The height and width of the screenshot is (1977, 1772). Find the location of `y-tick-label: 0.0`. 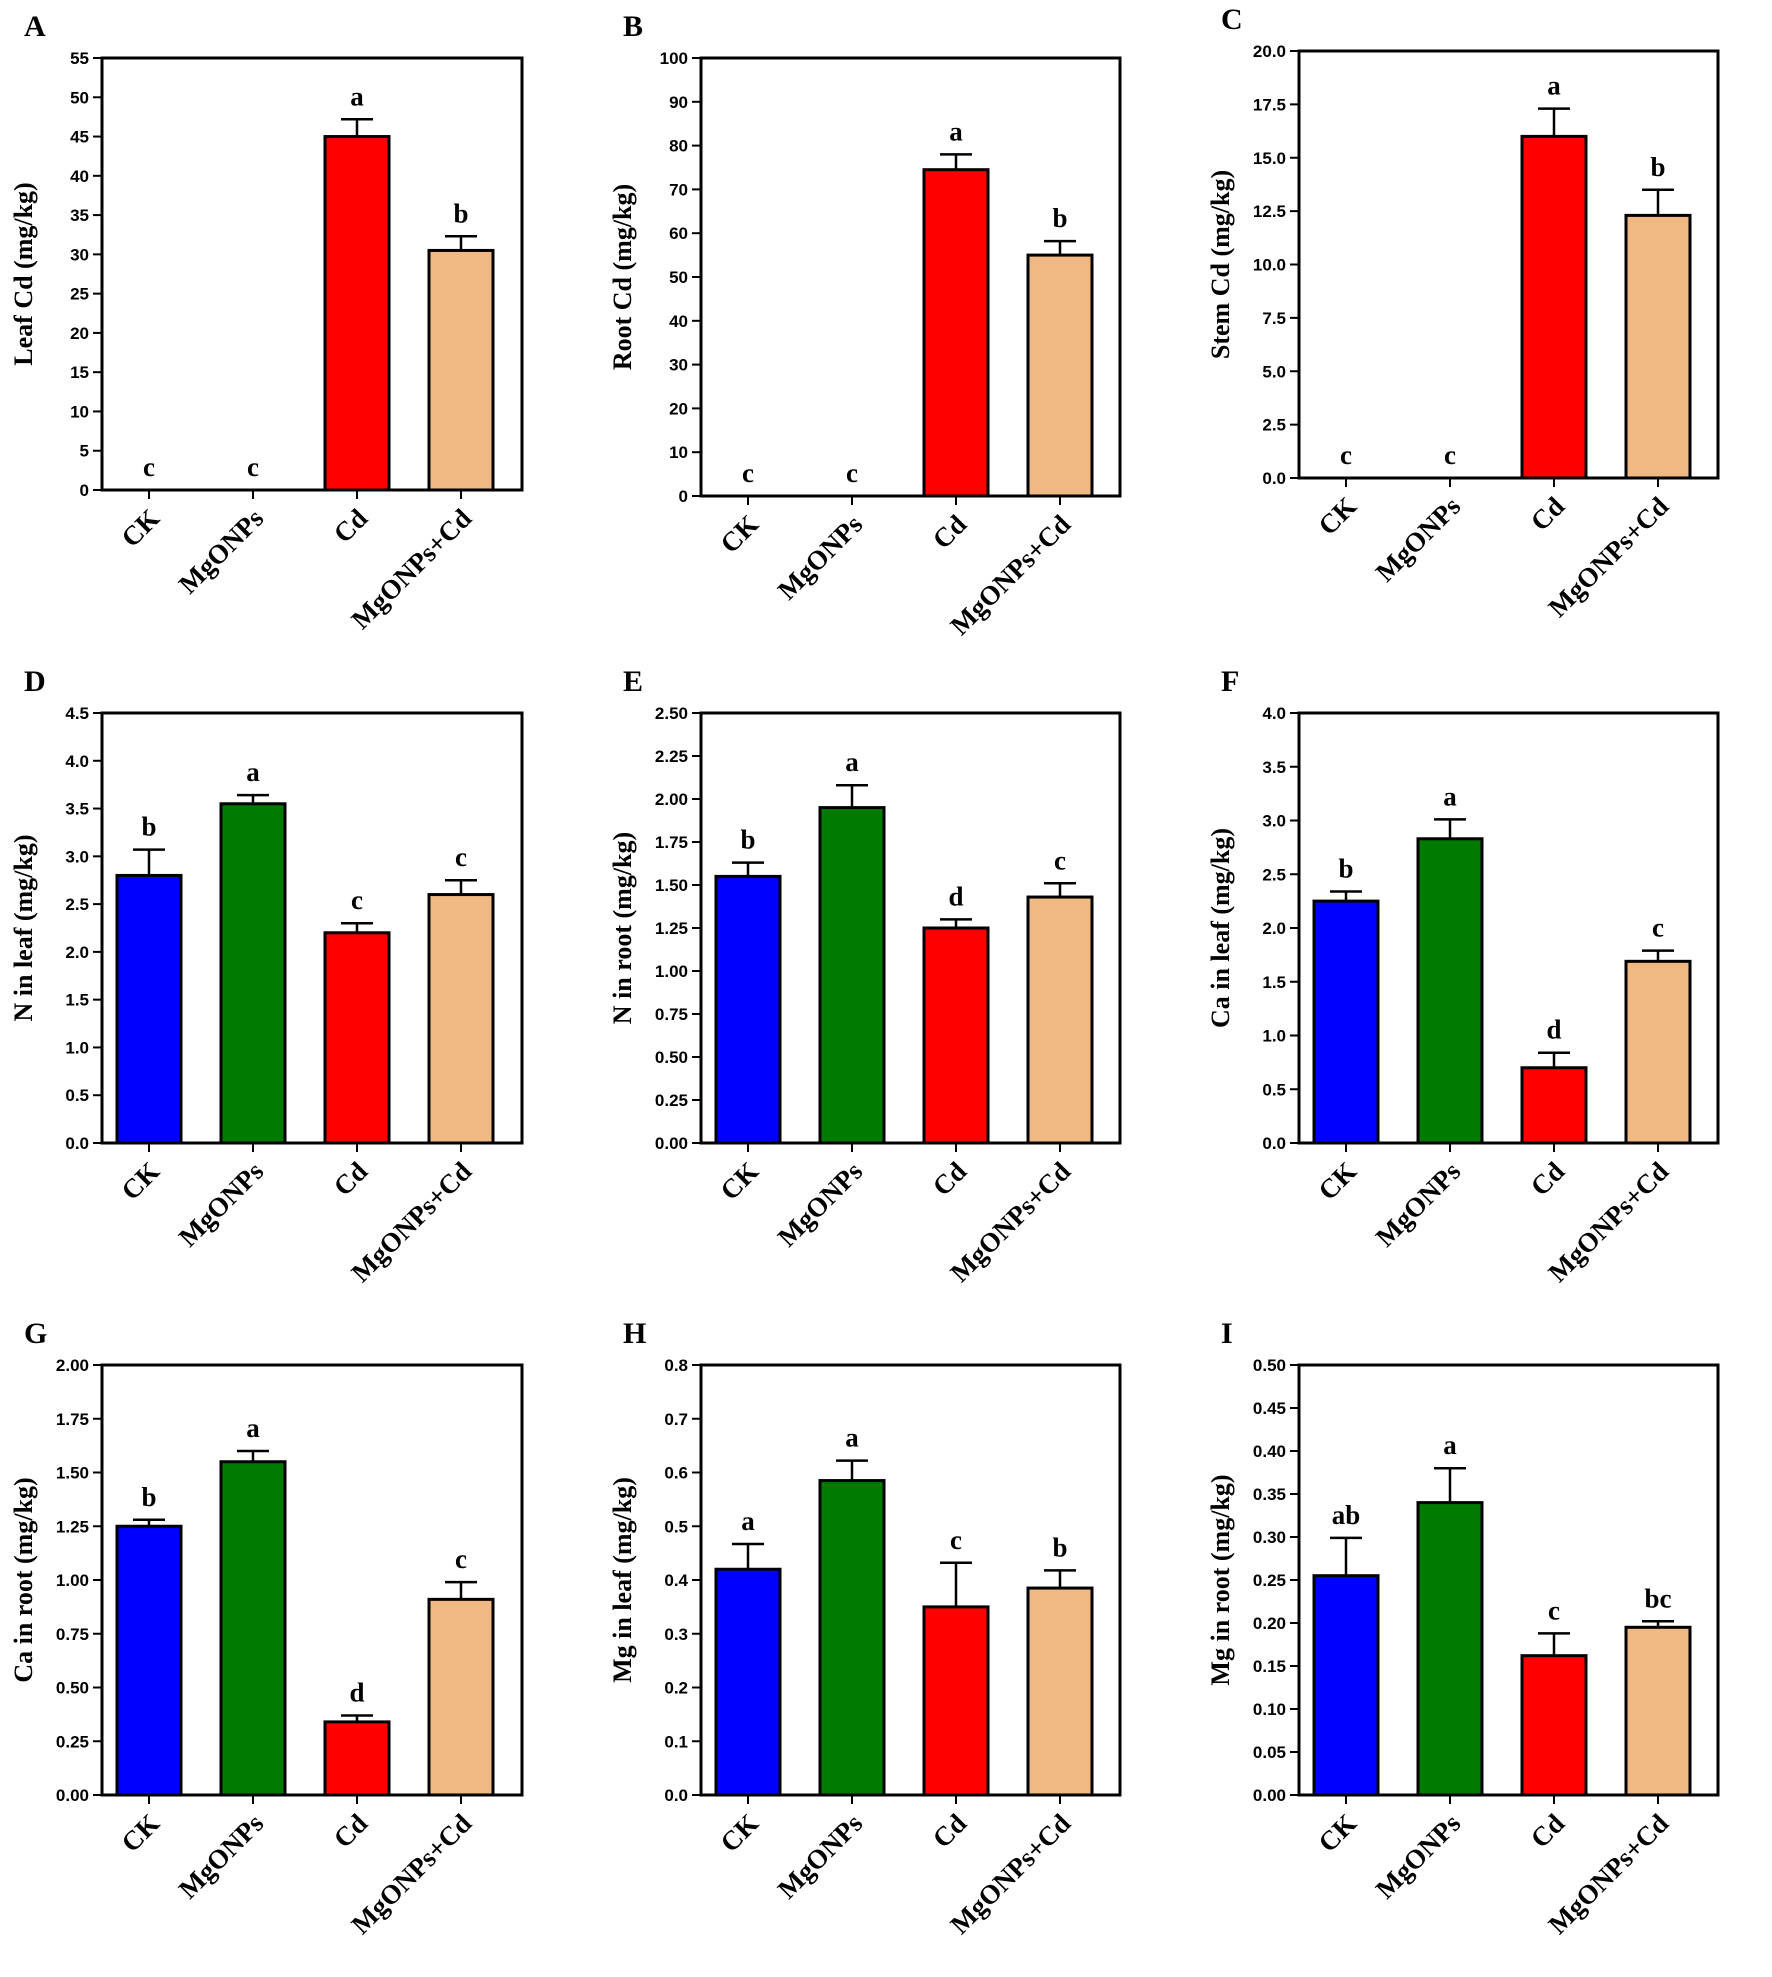

y-tick-label: 0.0 is located at coordinates (1274, 478).